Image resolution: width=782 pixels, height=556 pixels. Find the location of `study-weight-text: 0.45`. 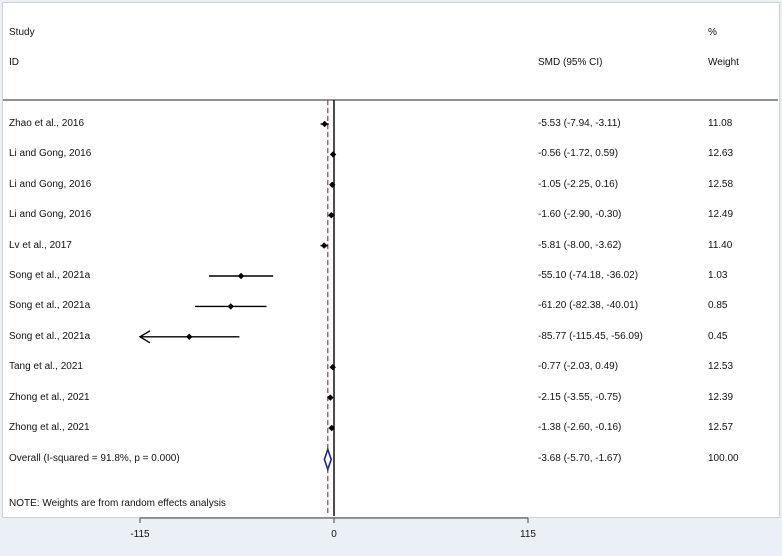

study-weight-text: 0.45 is located at coordinates (718, 336).